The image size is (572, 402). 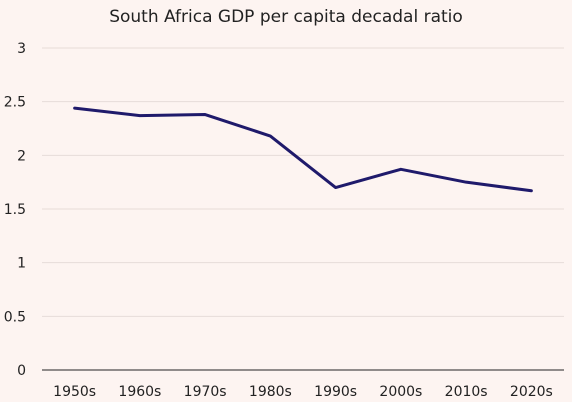 I want to click on x-tick-label: 1970s, so click(x=205, y=392).